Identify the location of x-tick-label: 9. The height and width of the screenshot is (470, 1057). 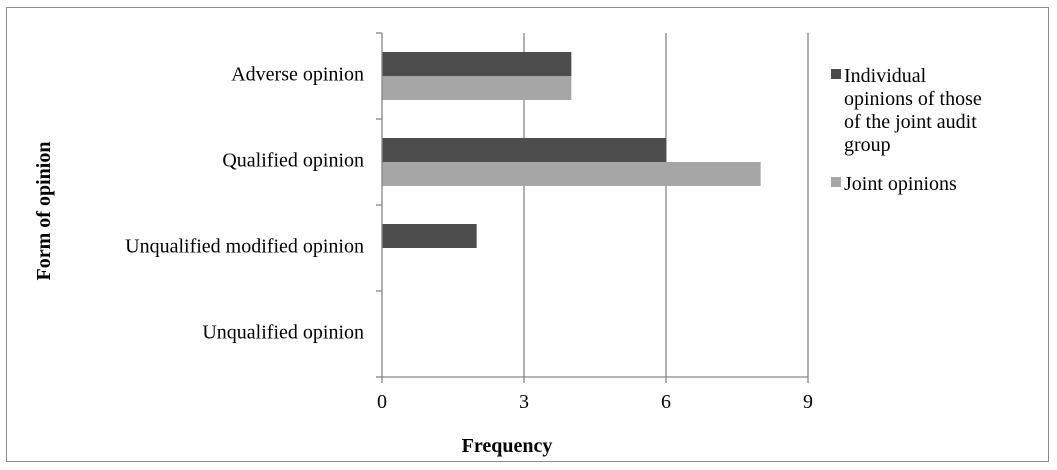
(808, 402).